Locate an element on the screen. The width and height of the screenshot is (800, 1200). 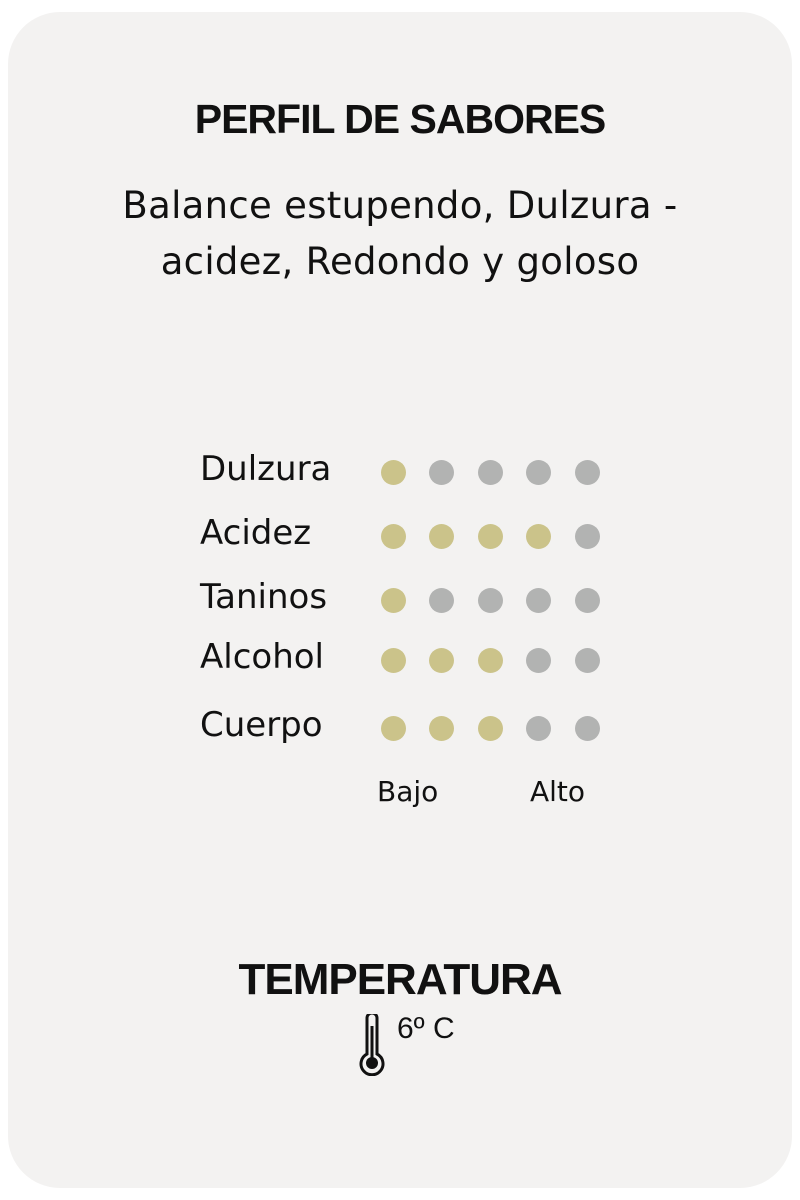
scale-high-label: Alto is located at coordinates (558, 791).